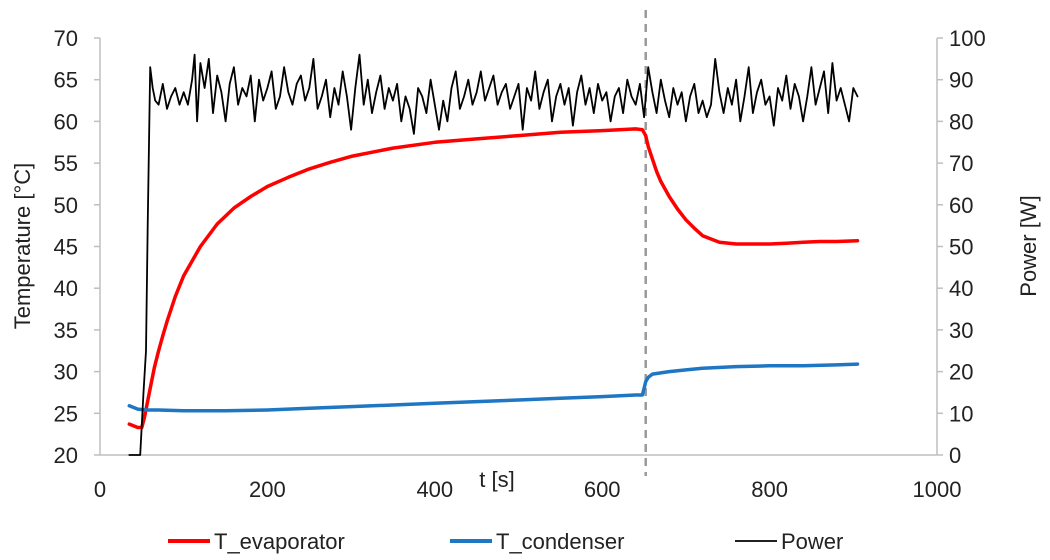 The width and height of the screenshot is (1050, 560). Describe the element at coordinates (961, 413) in the screenshot. I see `y-right-tick-label: 10` at that location.